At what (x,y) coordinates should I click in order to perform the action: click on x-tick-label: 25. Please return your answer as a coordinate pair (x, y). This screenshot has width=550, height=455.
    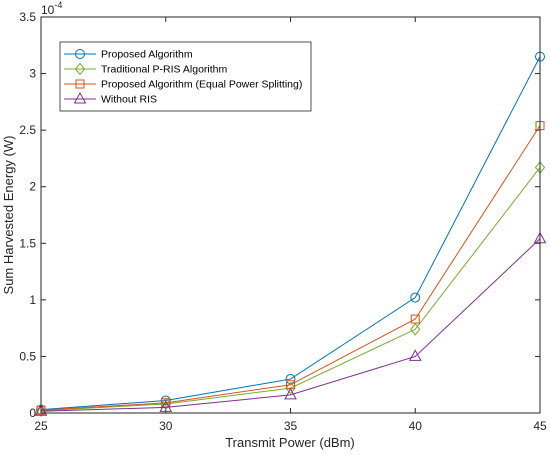
    Looking at the image, I should click on (41, 426).